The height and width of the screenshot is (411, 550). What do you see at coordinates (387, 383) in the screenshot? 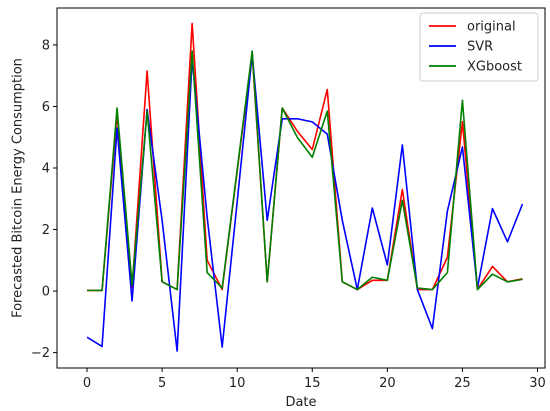
I see `x-tick-label: 20` at bounding box center [387, 383].